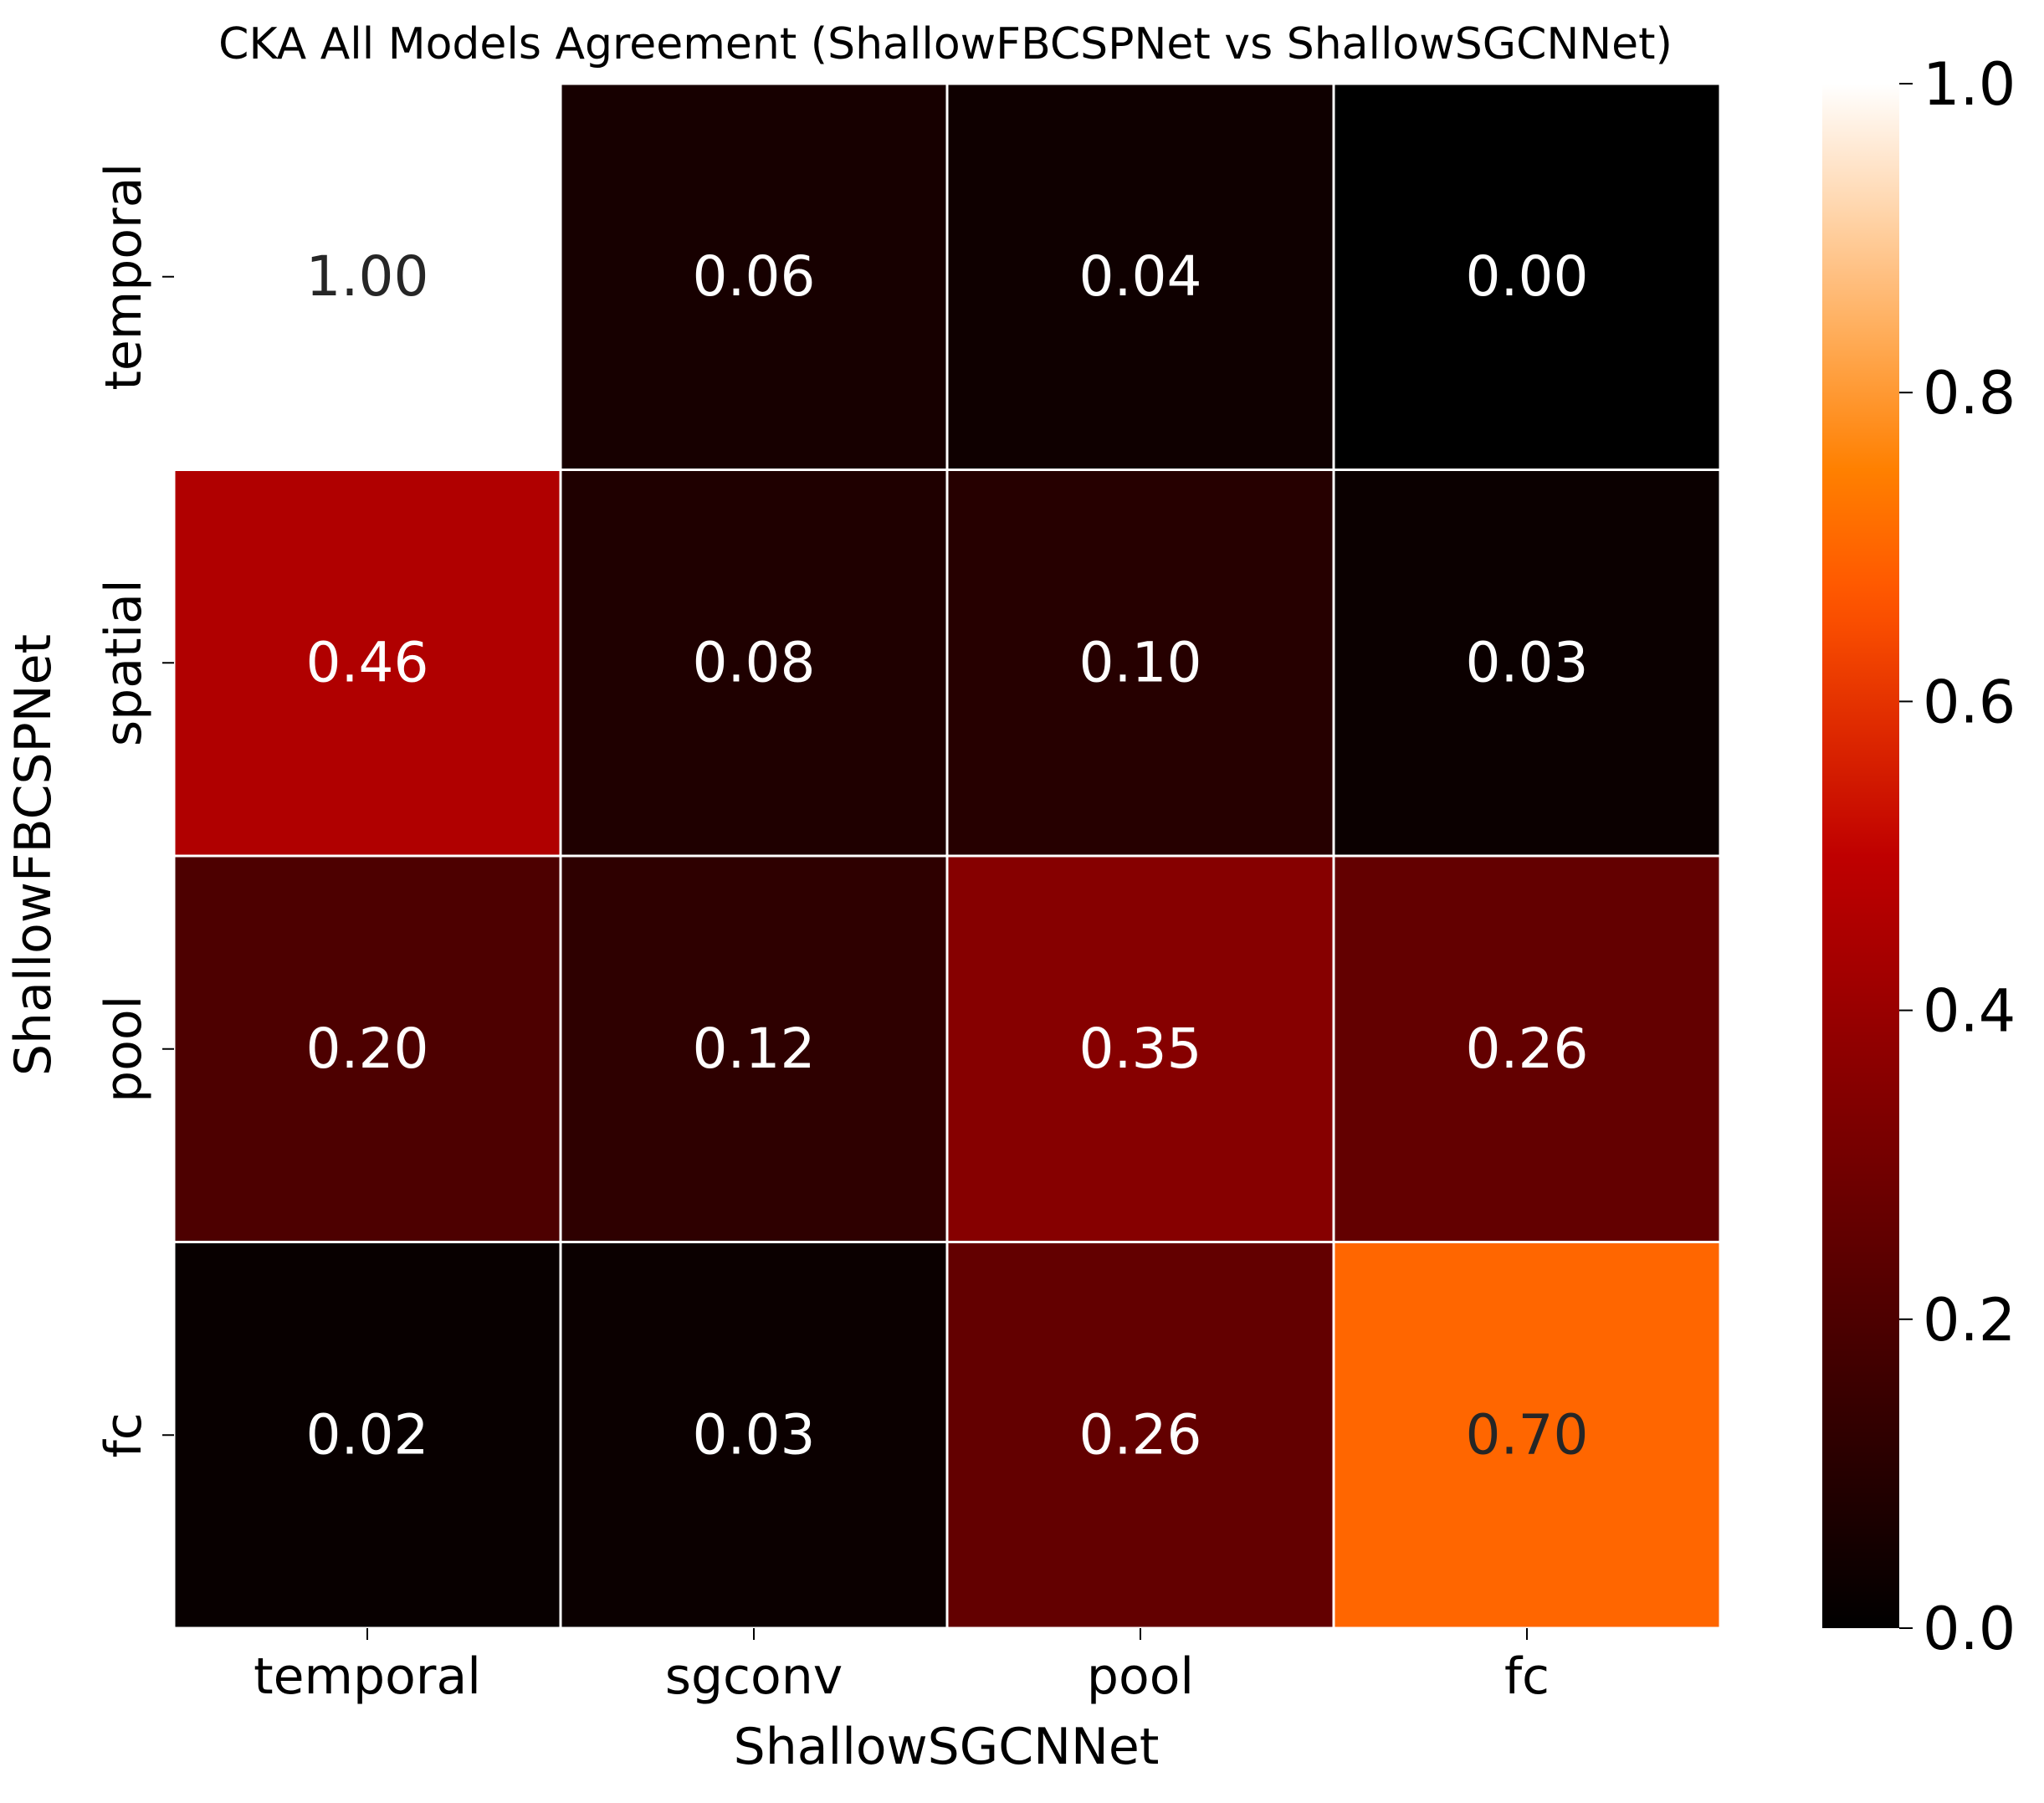 This screenshot has width=2044, height=1803. Describe the element at coordinates (1957, 857) in the screenshot. I see `colorbar-ticks: 0.0 0.2 0.4 0.6 0.8 1.0` at that location.